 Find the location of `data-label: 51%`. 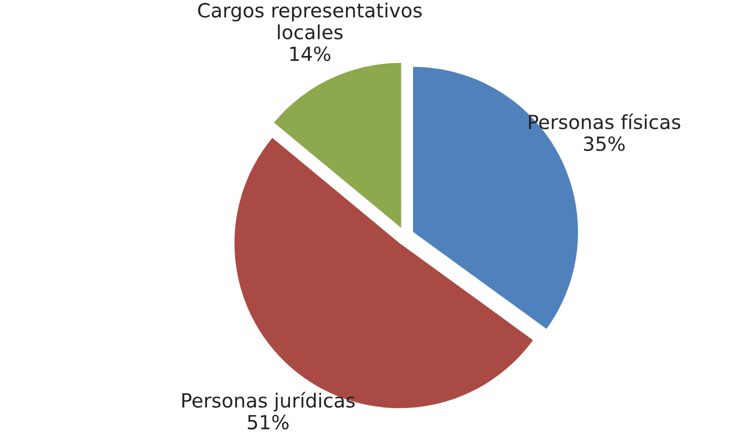

data-label: 51% is located at coordinates (268, 422).